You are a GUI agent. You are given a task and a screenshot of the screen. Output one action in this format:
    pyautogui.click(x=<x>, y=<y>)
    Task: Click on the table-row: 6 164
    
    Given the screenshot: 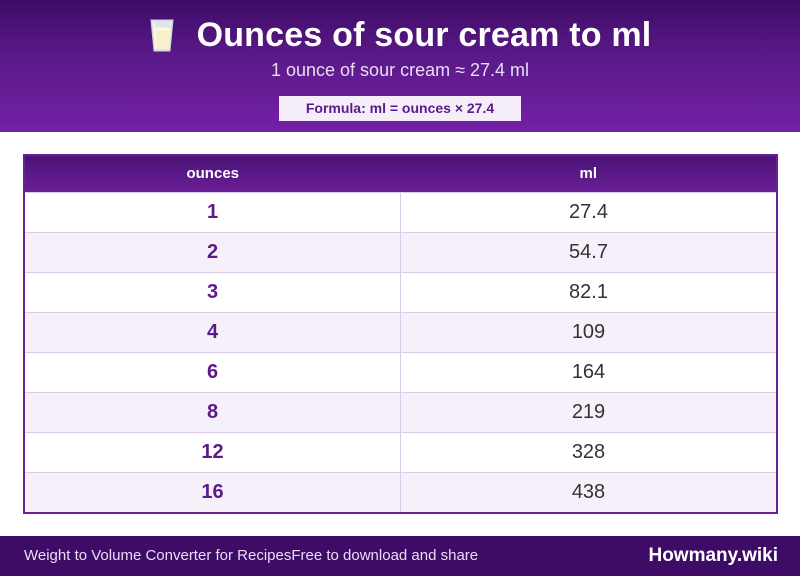 What is the action you would take?
    pyautogui.click(x=400, y=371)
    